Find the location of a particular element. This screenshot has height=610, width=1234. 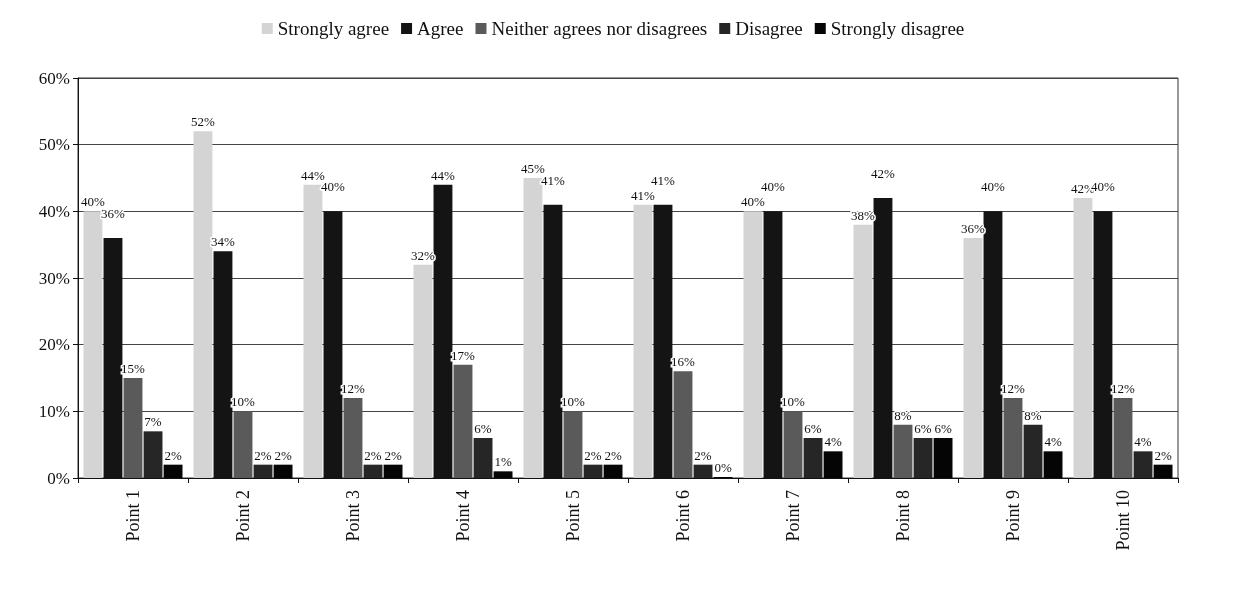

y-tick-label: 50% is located at coordinates (54, 145).